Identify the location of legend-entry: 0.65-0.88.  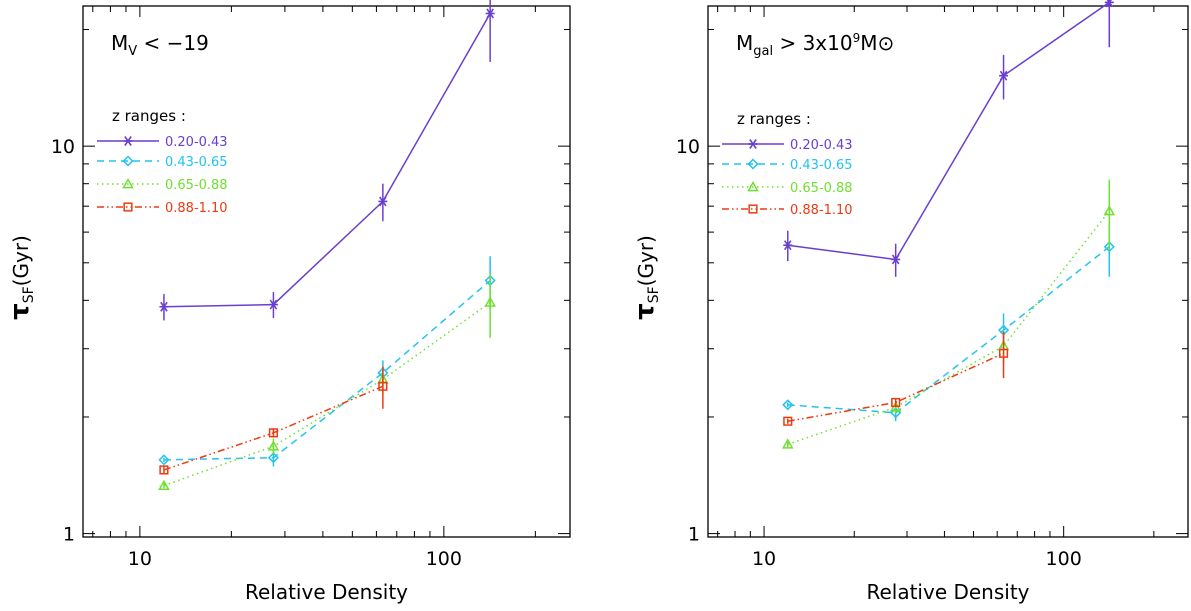
(821, 188).